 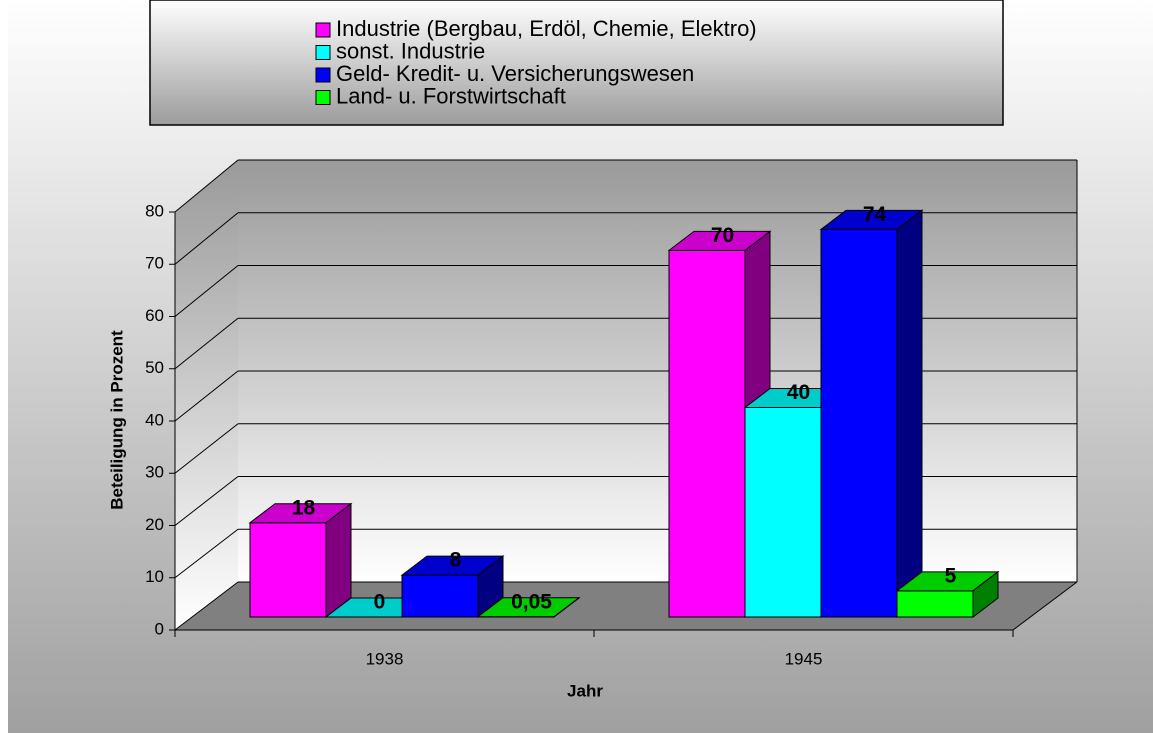 What do you see at coordinates (515, 73) in the screenshot?
I see `legend-label: Geld- Kredit- u. Versicherungswesen` at bounding box center [515, 73].